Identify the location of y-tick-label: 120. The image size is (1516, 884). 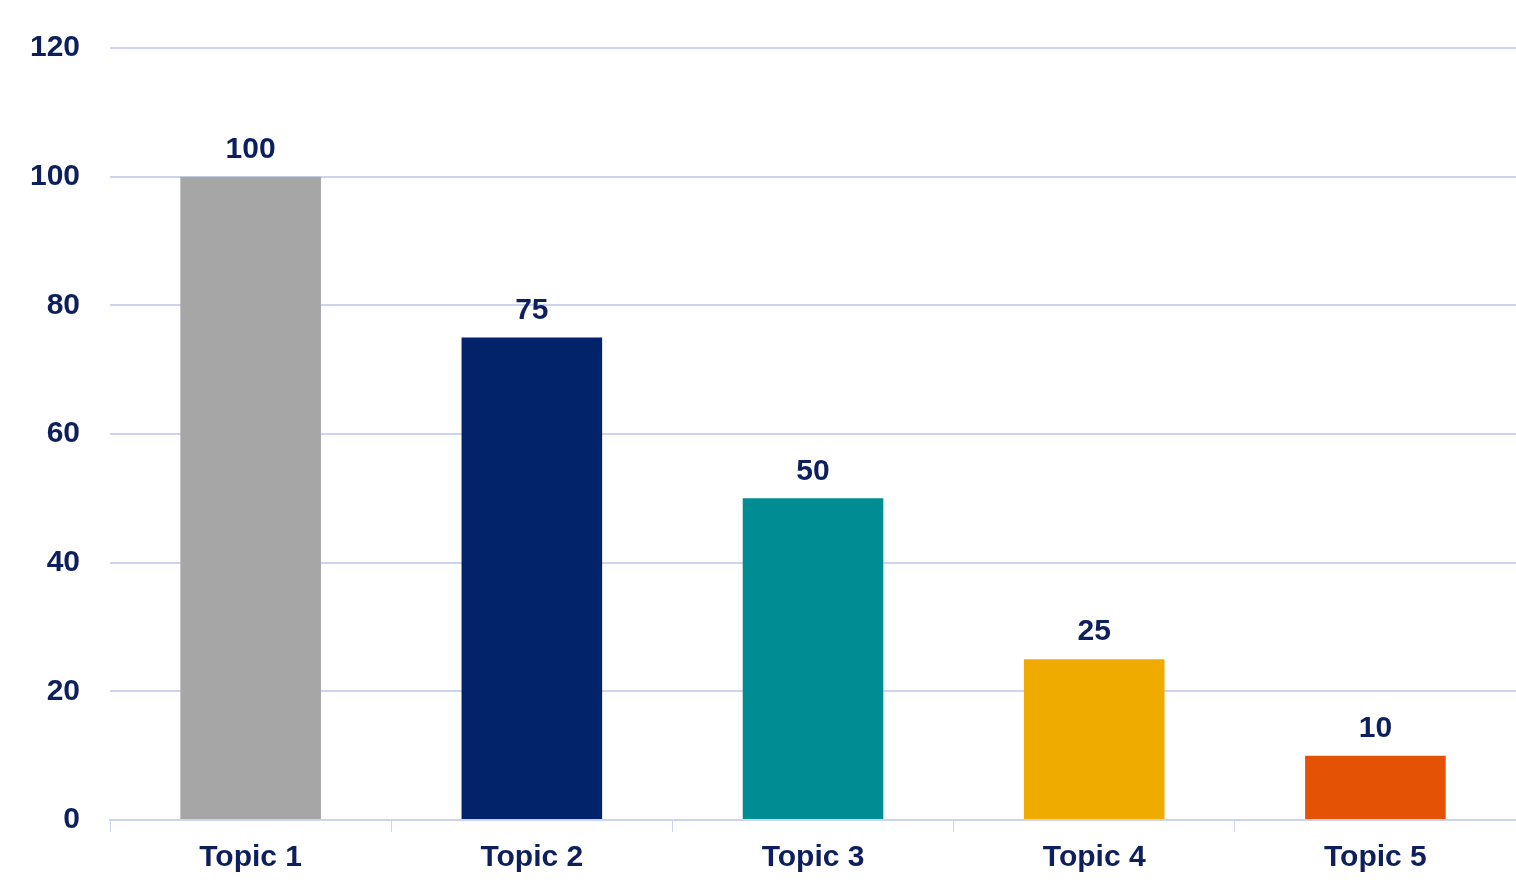
(55, 46).